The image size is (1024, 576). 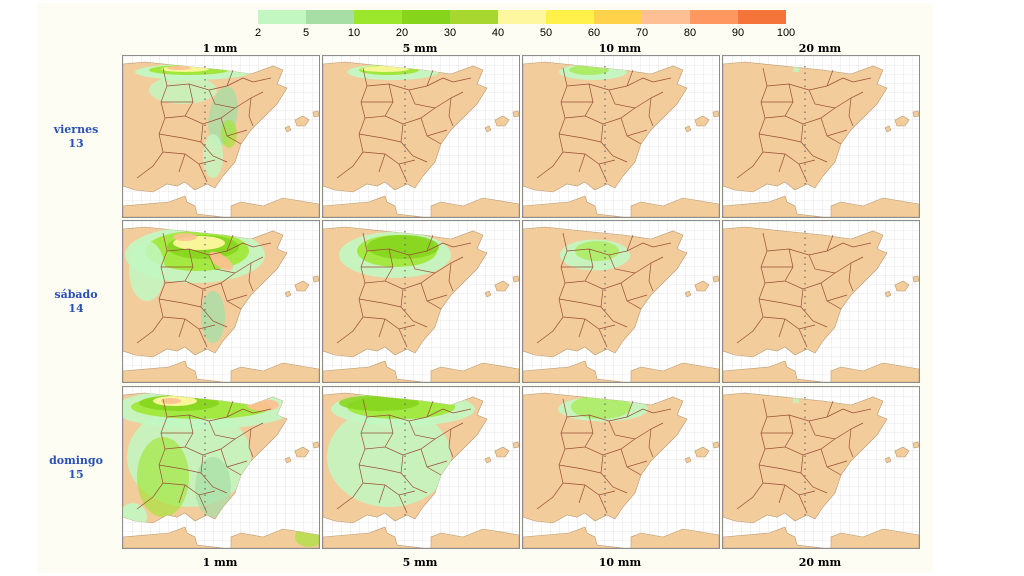 I want to click on day-name: sábado, so click(x=76, y=294).